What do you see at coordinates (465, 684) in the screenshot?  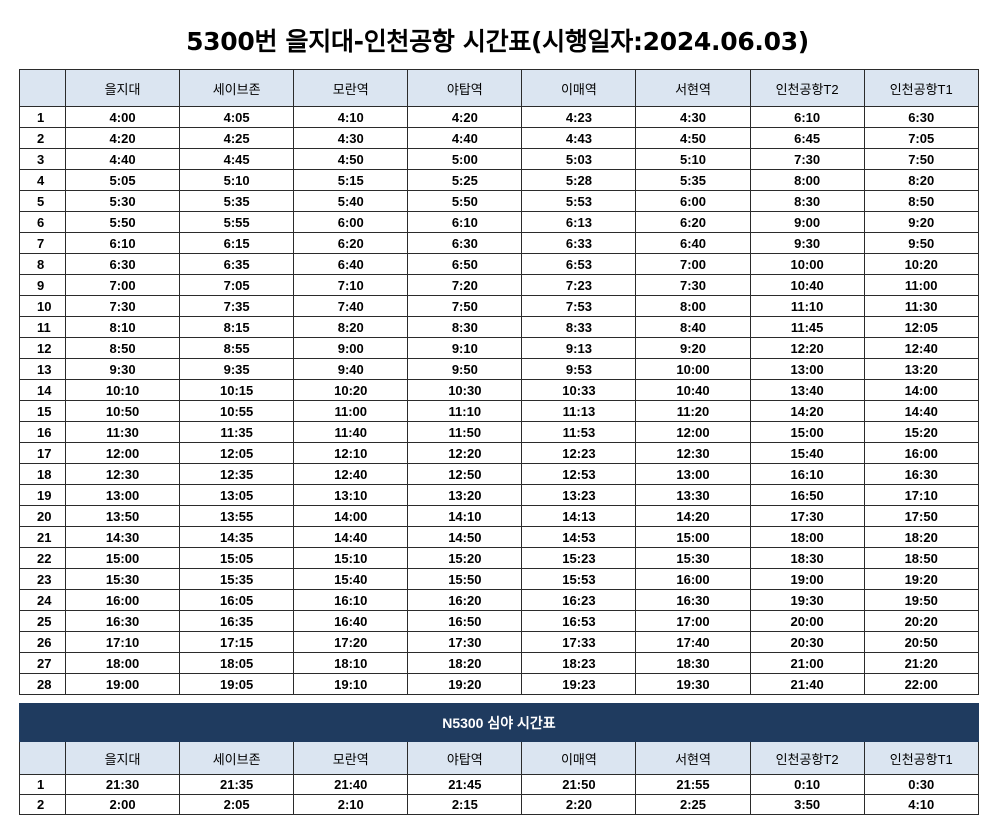 I see `time-cell: 19:20` at bounding box center [465, 684].